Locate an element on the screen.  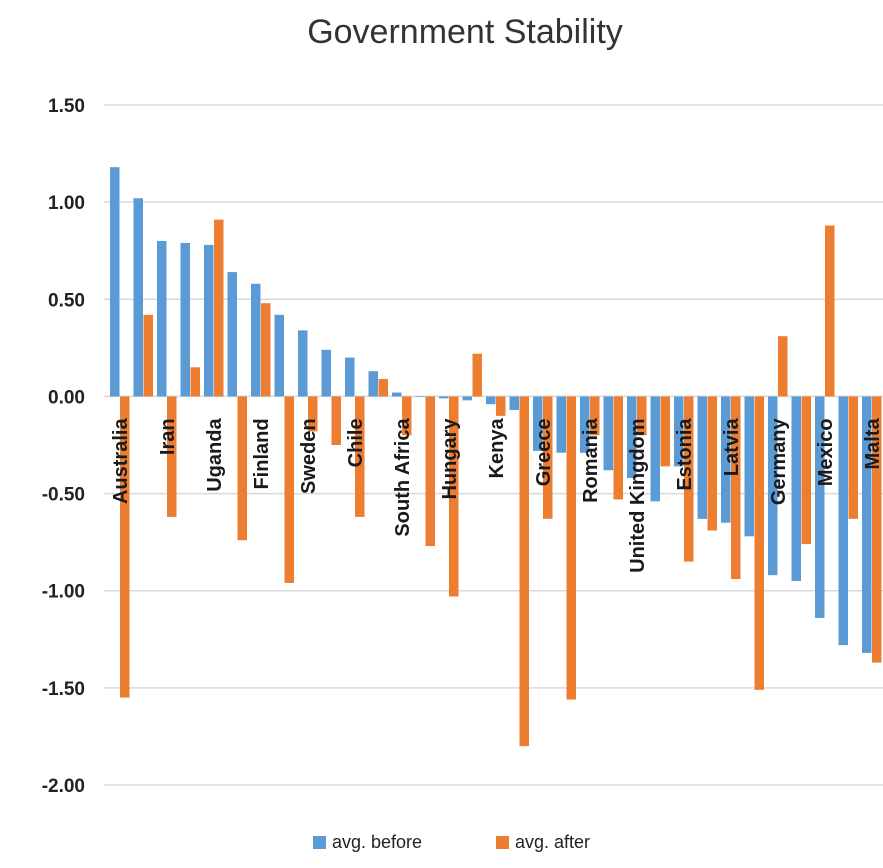
category-label: Kenya is located at coordinates (497, 448).